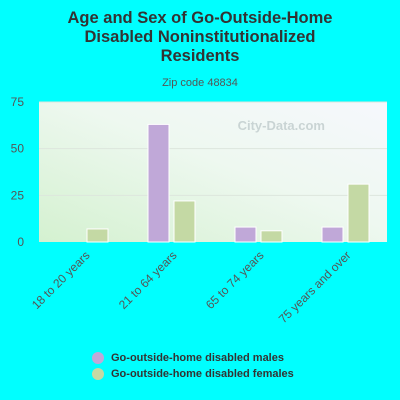 The height and width of the screenshot is (400, 400). What do you see at coordinates (98, 374) in the screenshot?
I see `legend-swatch-females` at bounding box center [98, 374].